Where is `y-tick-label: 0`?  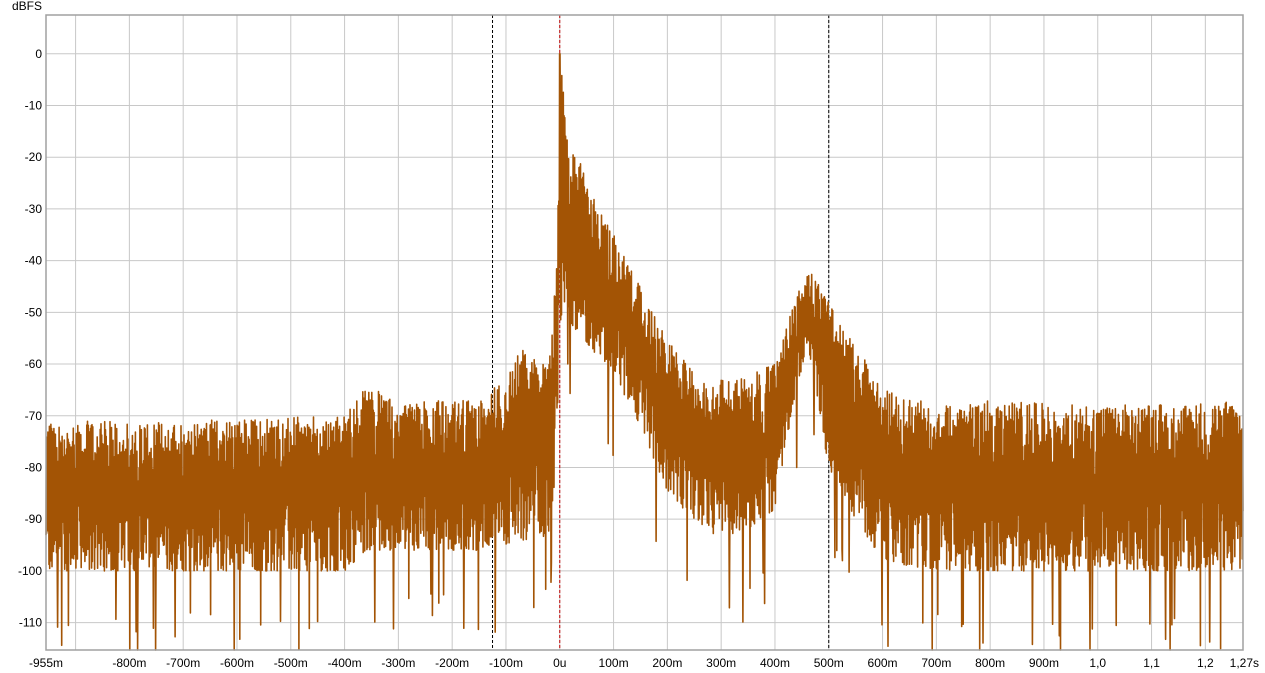
y-tick-label: 0 is located at coordinates (38, 54).